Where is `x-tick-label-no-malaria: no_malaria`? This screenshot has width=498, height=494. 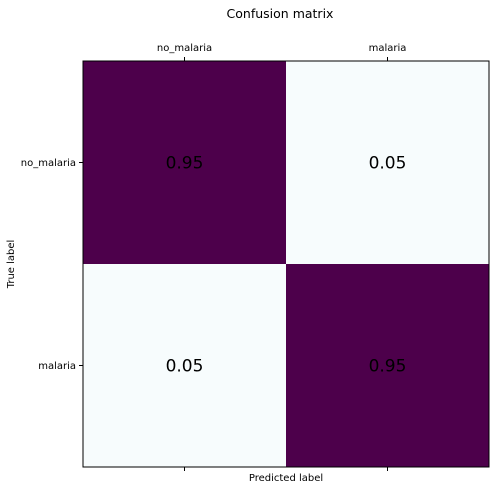
x-tick-label-no-malaria: no_malaria is located at coordinates (184, 48).